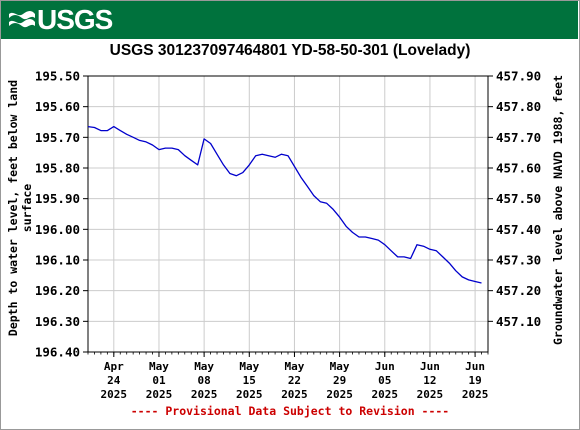 Image resolution: width=580 pixels, height=430 pixels. What do you see at coordinates (518, 290) in the screenshot?
I see `y-right-tick-label: 457.20` at bounding box center [518, 290].